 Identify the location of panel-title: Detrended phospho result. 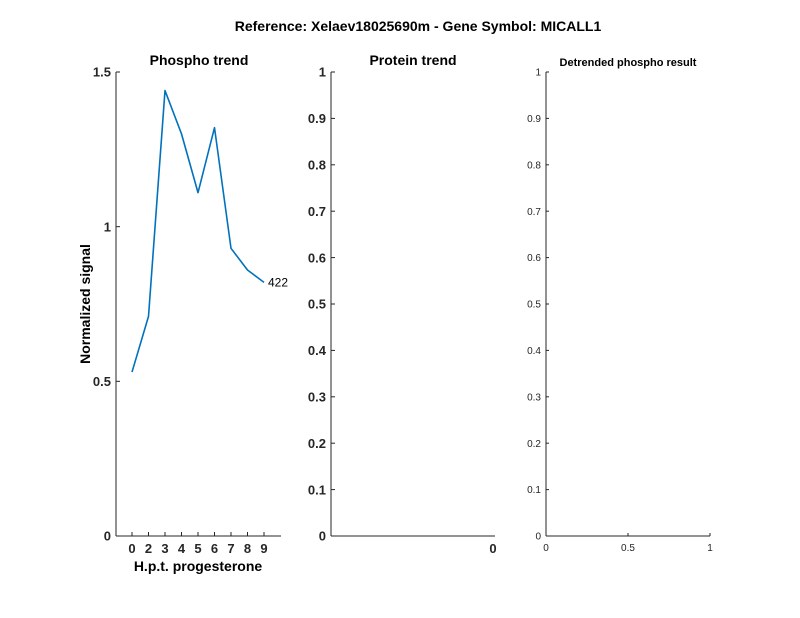
(628, 63).